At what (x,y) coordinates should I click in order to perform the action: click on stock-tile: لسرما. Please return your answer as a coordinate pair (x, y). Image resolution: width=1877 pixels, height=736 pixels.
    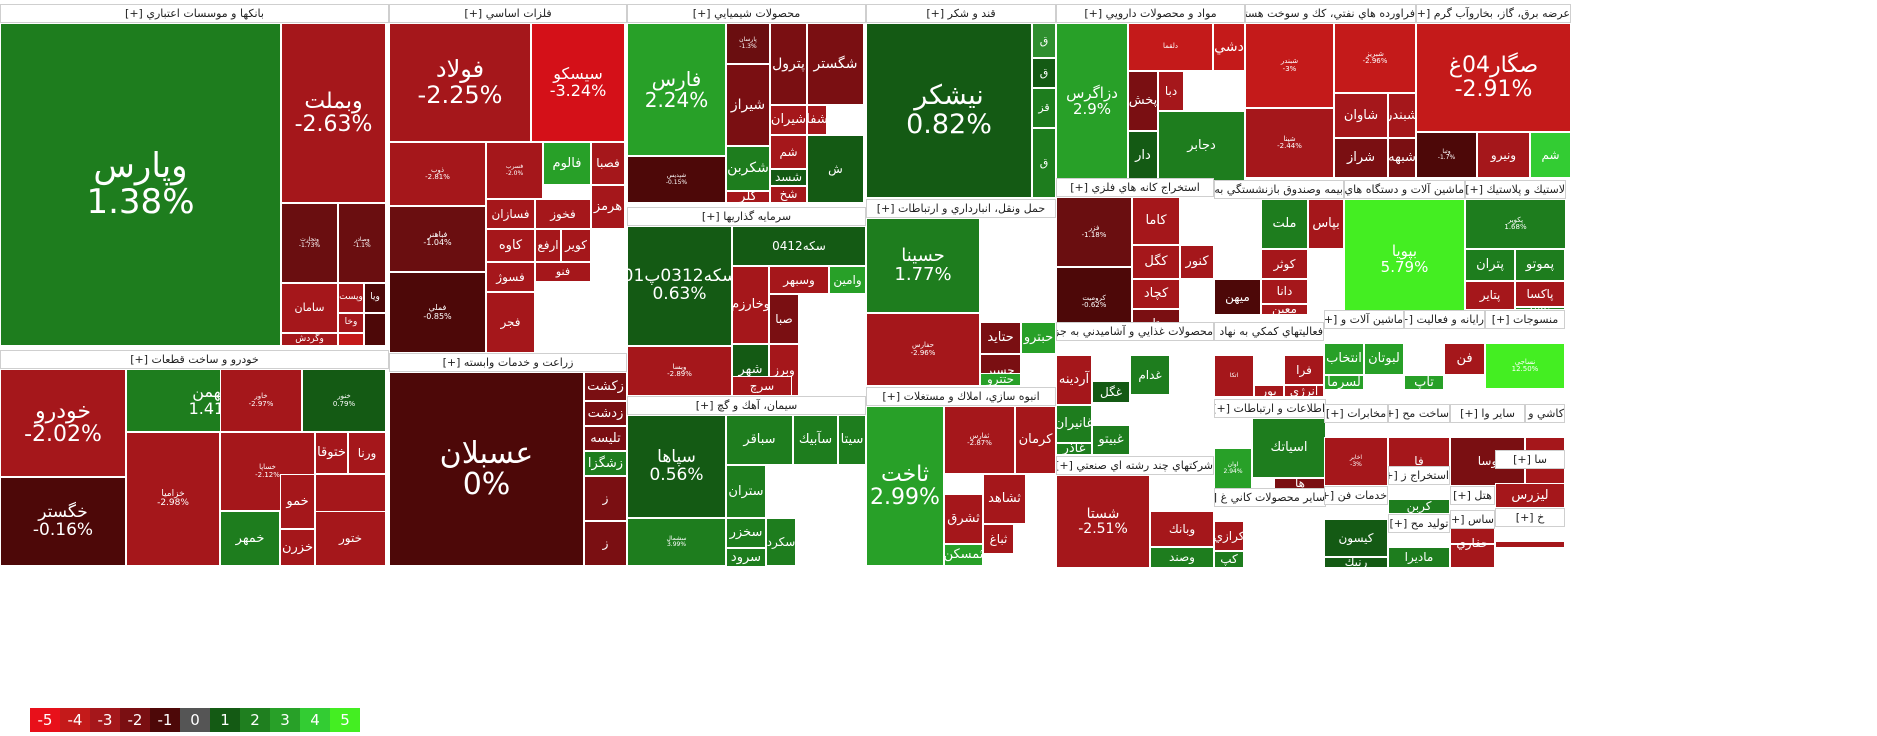
    Looking at the image, I should click on (1344, 382).